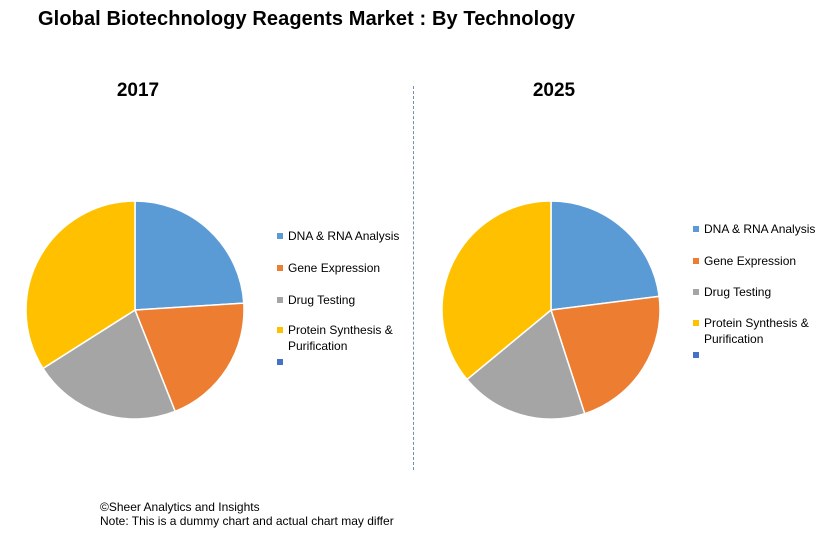 This screenshot has width=819, height=540. What do you see at coordinates (554, 90) in the screenshot?
I see `chart-title-2025: 2025` at bounding box center [554, 90].